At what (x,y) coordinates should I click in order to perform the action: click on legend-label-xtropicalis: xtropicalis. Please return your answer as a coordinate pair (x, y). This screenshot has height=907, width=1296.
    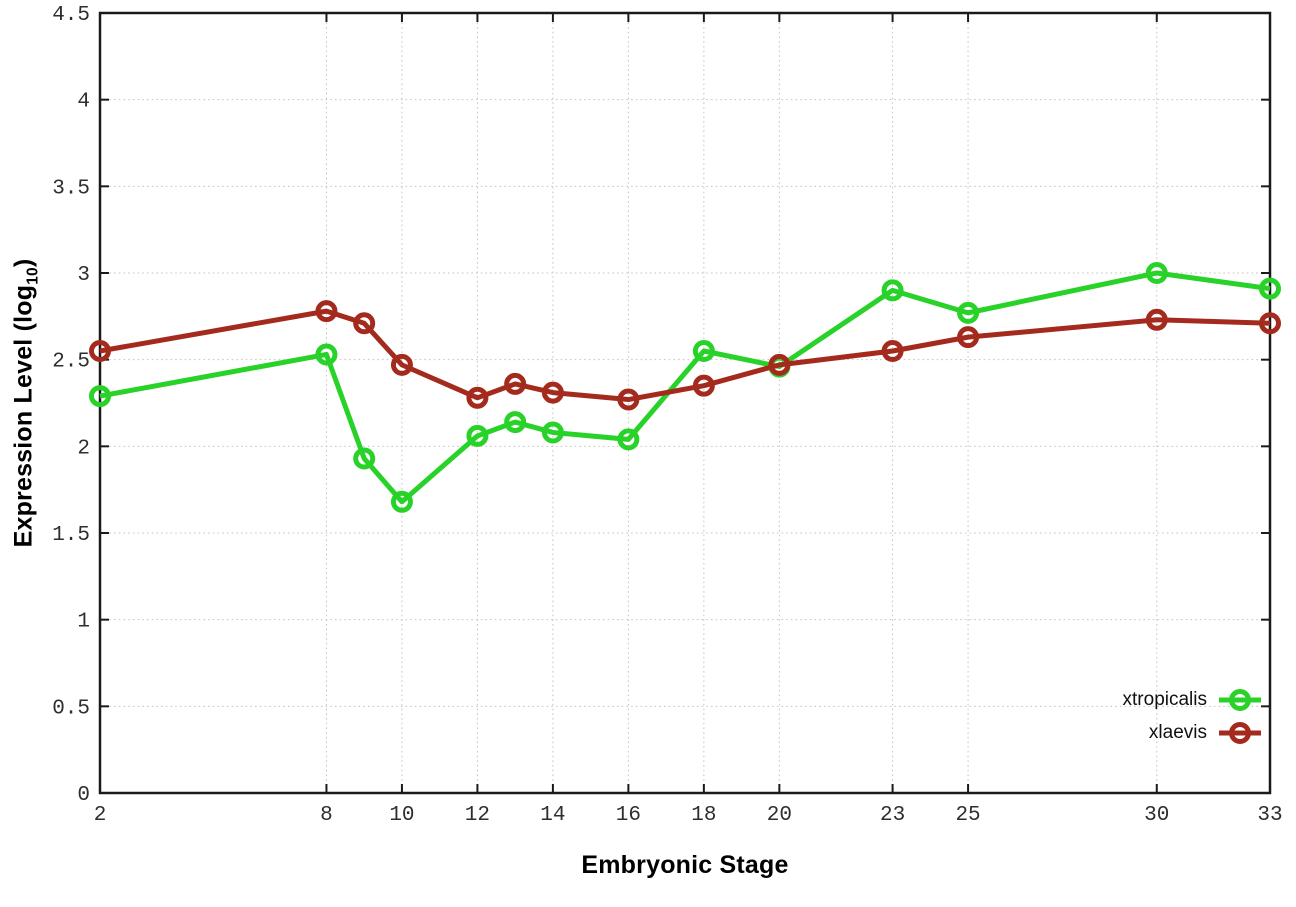
    Looking at the image, I should click on (1164, 699).